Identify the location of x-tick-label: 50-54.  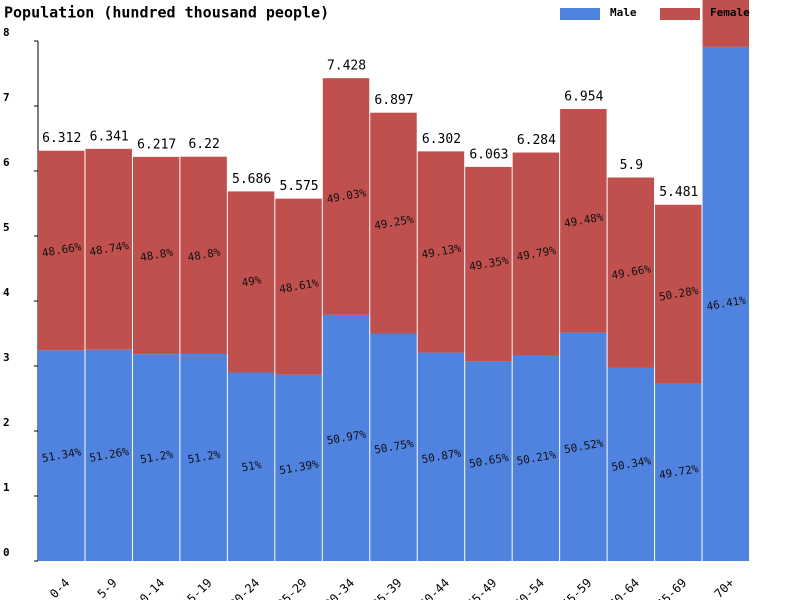
(529, 588).